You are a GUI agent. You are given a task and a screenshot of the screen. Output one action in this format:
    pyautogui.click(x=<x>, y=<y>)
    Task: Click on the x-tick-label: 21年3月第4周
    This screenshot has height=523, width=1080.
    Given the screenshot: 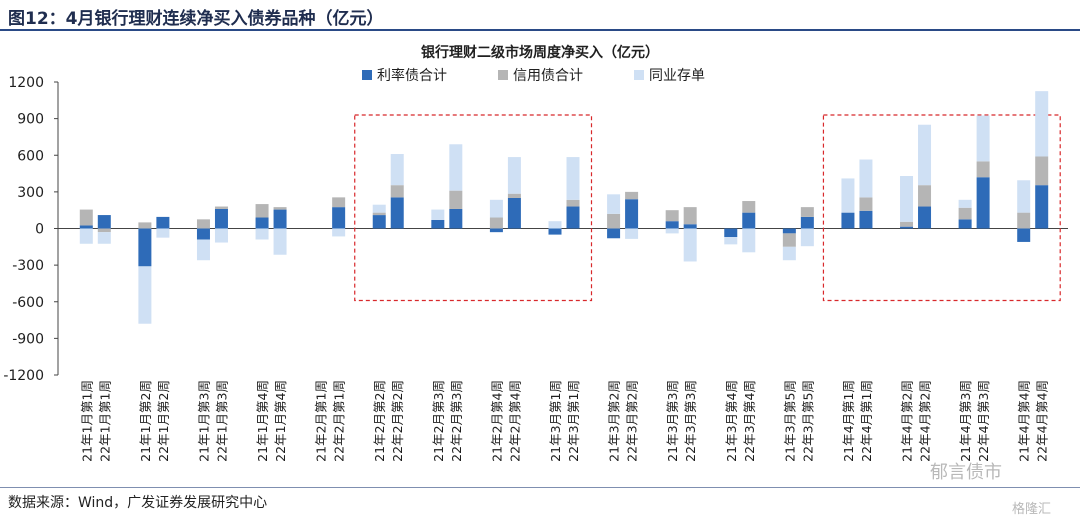 What is the action you would take?
    pyautogui.click(x=731, y=421)
    